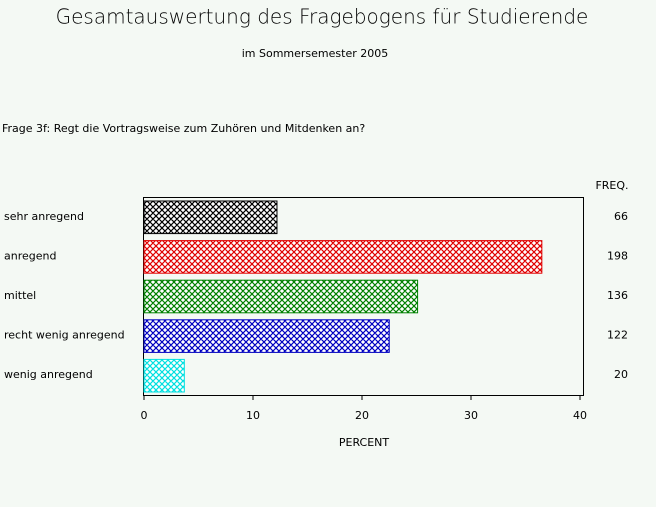  Describe the element at coordinates (48, 374) in the screenshot. I see `category-label: wenig anregend` at that location.